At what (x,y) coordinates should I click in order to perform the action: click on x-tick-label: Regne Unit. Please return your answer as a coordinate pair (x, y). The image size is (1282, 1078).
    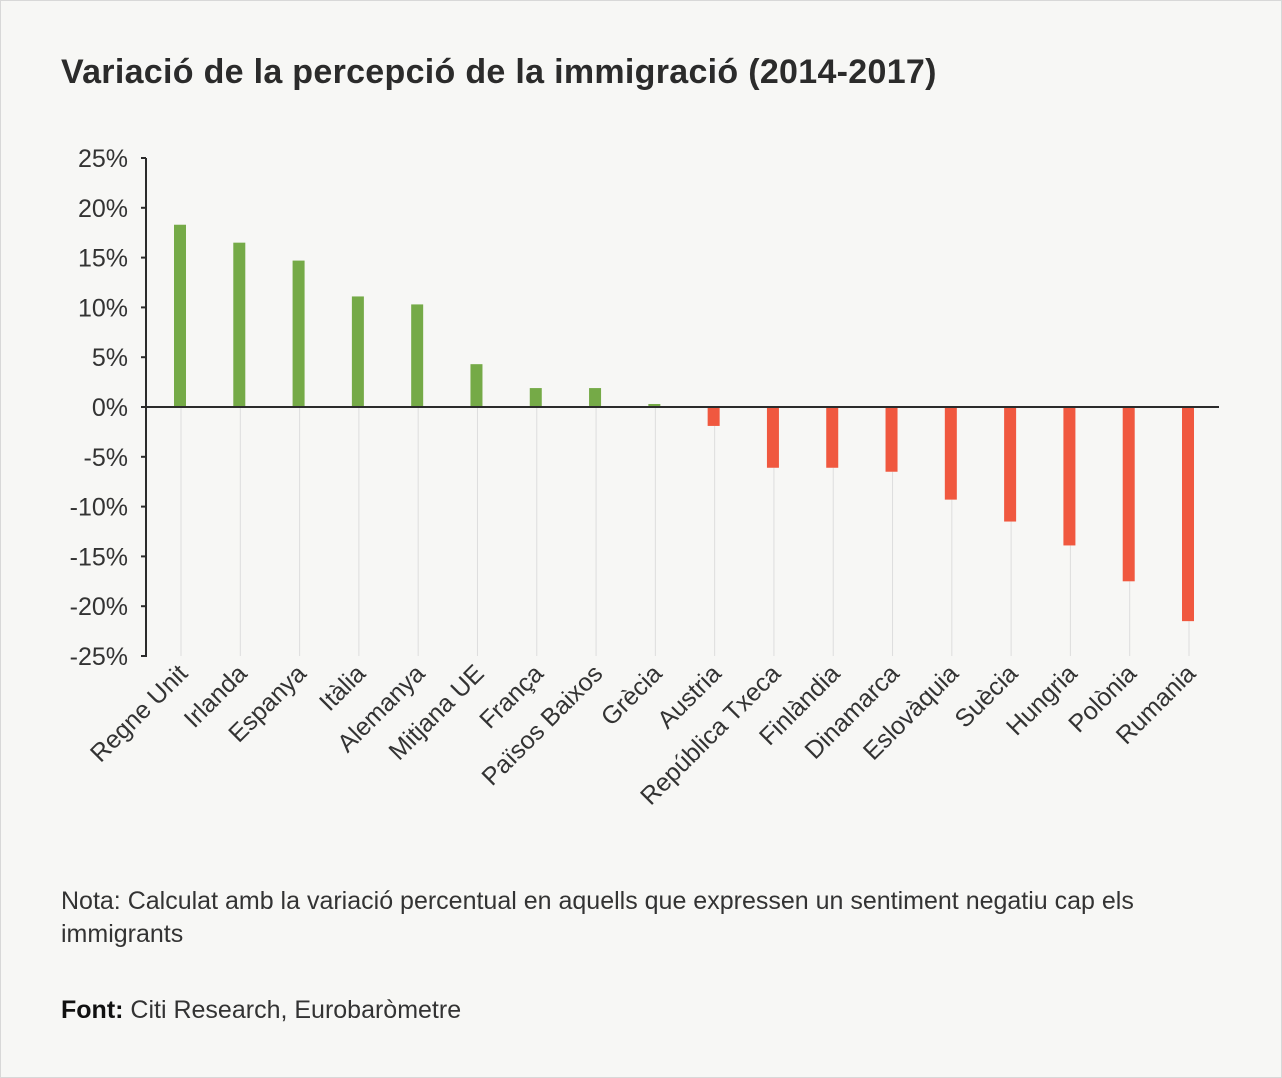
    Looking at the image, I should click on (139, 713).